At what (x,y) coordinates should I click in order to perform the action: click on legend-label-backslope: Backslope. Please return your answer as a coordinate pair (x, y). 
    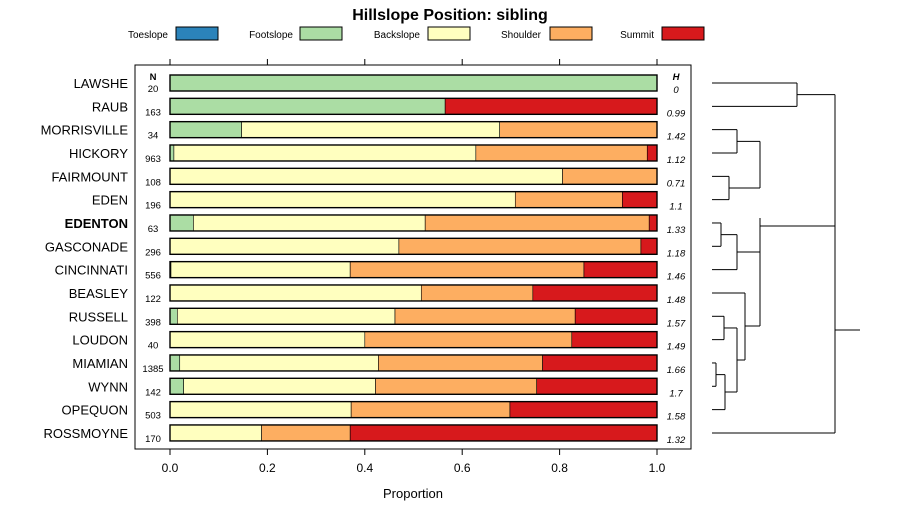
    Looking at the image, I should click on (397, 35).